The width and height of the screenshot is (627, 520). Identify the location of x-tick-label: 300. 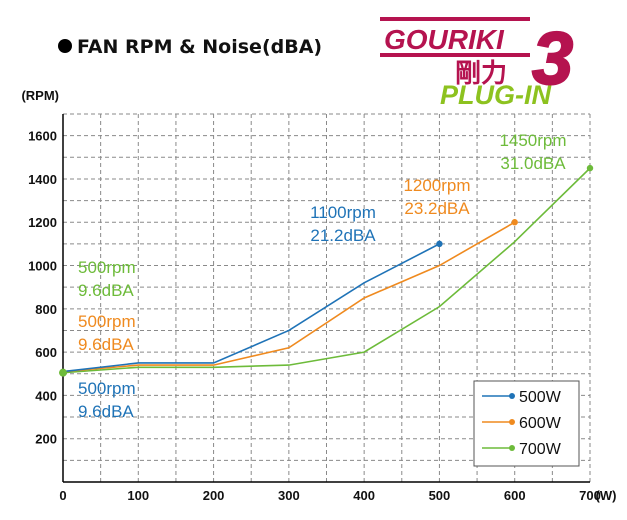
(289, 495).